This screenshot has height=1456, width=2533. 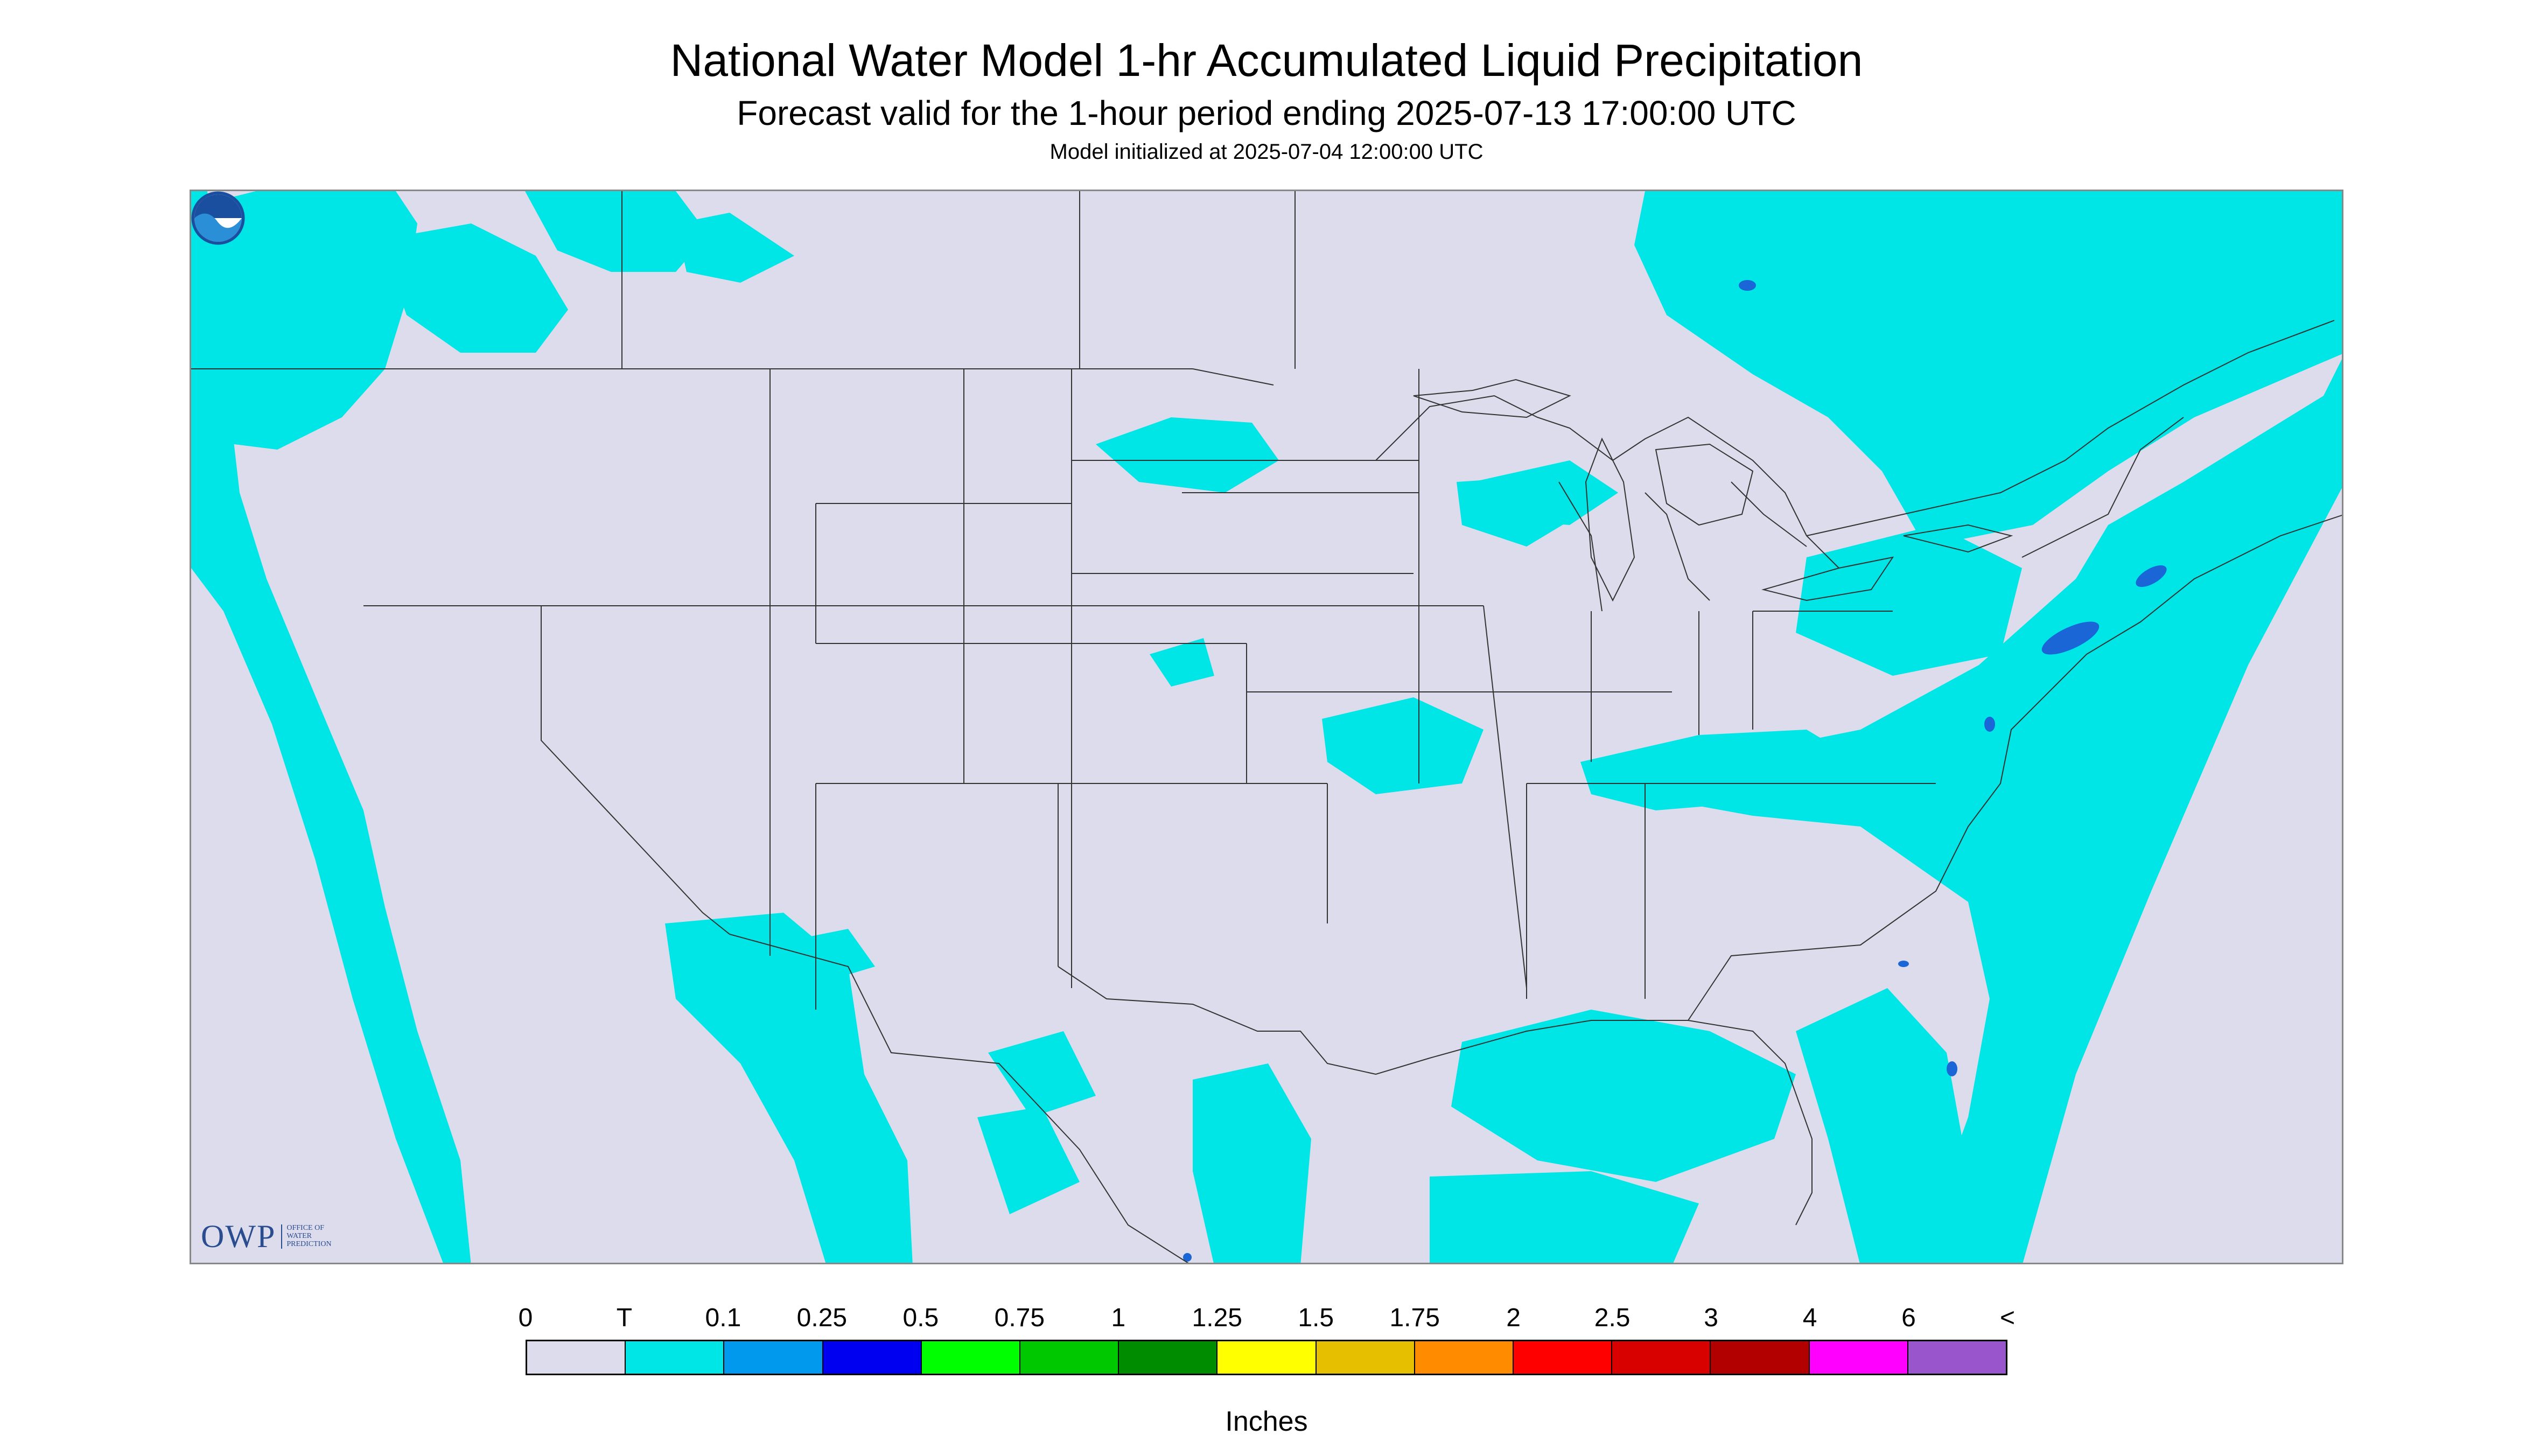 I want to click on owp-logo-text: OFFICE OF WATER PREDICTION, so click(x=306, y=1236).